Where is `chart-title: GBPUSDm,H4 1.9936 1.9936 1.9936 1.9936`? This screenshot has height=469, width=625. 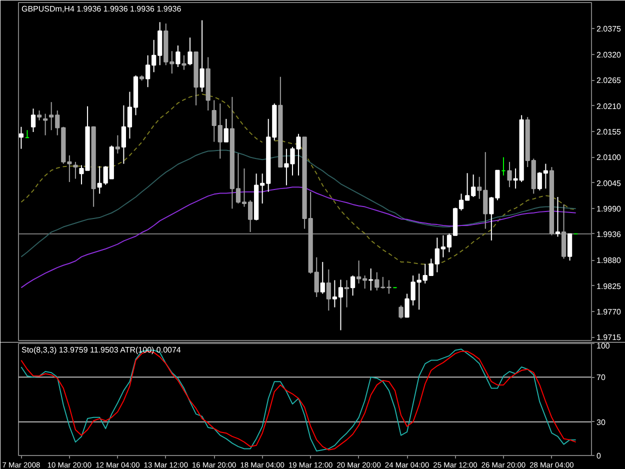
chart-title: GBPUSDm,H4 1.9936 1.9936 1.9936 1.9936 is located at coordinates (102, 9).